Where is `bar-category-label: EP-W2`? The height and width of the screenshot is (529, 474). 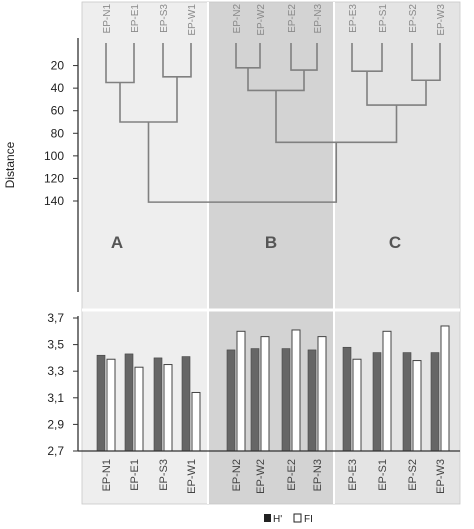 bar-category-label: EP-W2 is located at coordinates (261, 476).